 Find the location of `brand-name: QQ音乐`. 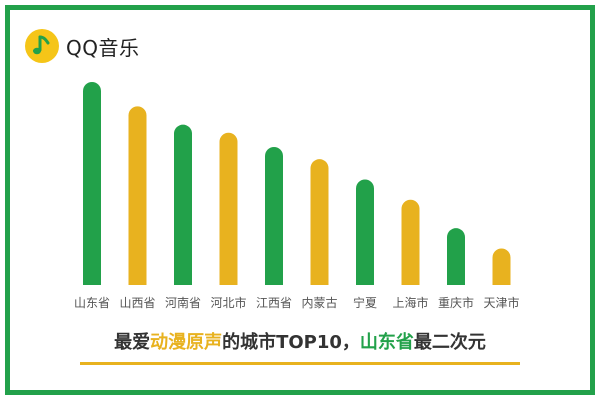

brand-name: QQ音乐 is located at coordinates (103, 47).